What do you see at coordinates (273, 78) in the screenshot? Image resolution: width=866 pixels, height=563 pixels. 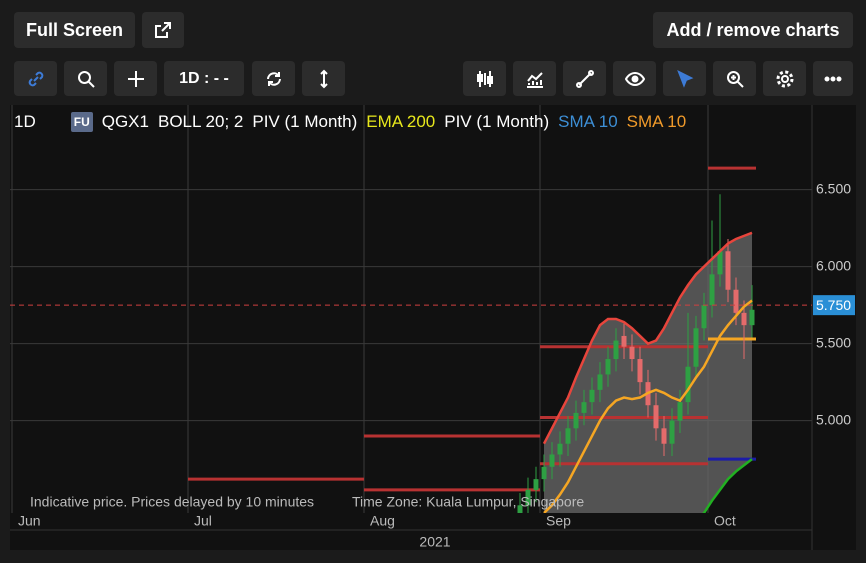 I see `refresh-button` at bounding box center [273, 78].